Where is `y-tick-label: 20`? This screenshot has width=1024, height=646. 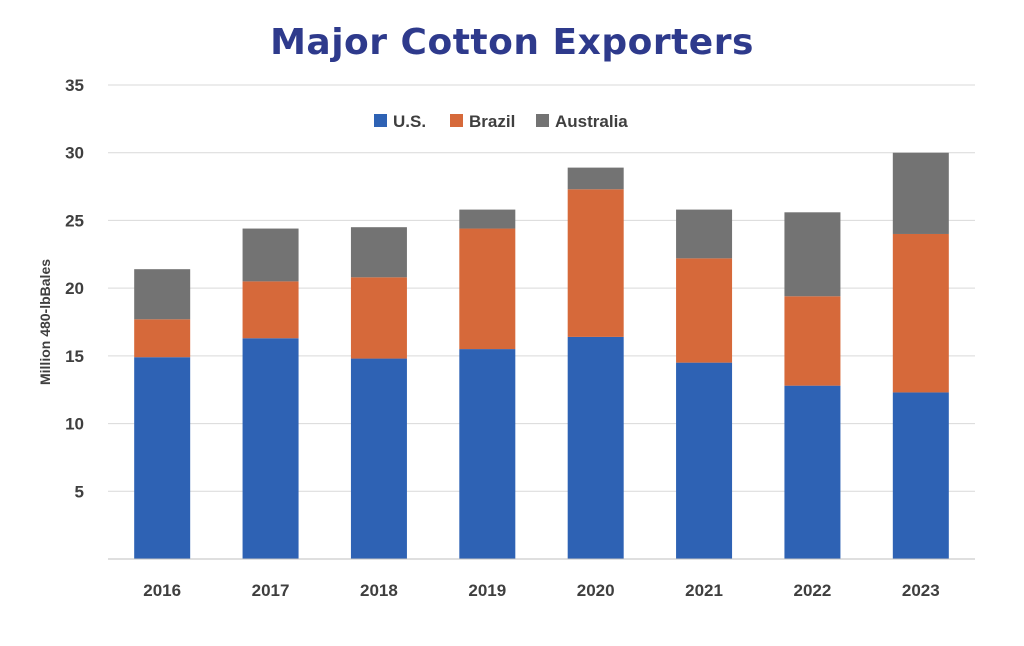
y-tick-label: 20 is located at coordinates (74, 288).